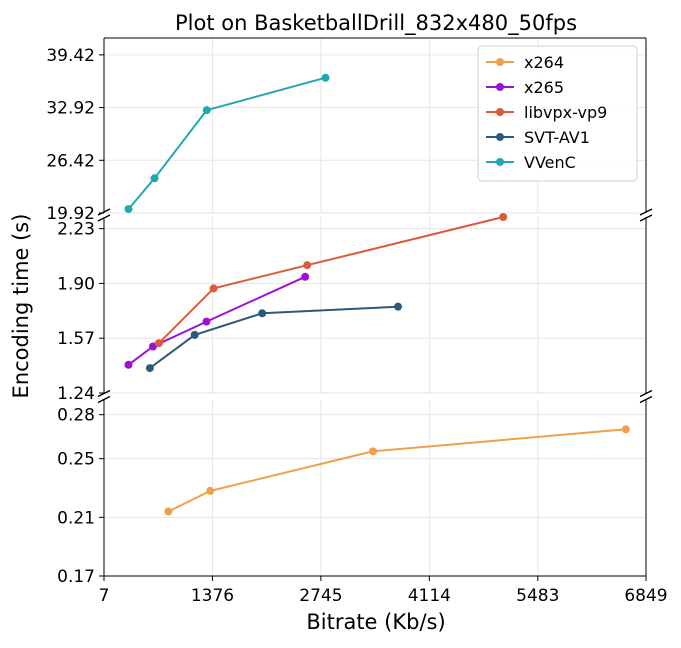 This screenshot has width=681, height=648. I want to click on series-VVenC, so click(227, 143).